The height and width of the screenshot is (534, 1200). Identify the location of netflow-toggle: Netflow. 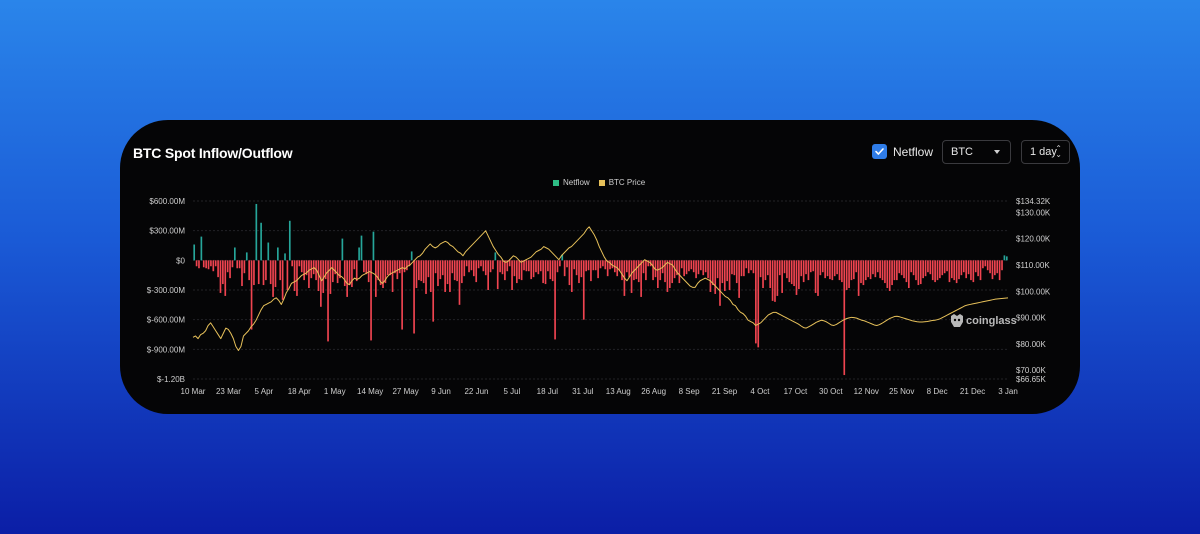
(902, 151).